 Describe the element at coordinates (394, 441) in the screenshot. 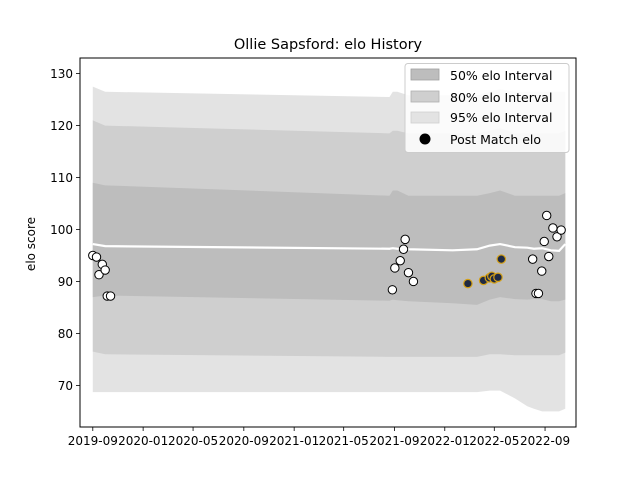

I see `x-tick-label-6: 2021-09` at that location.